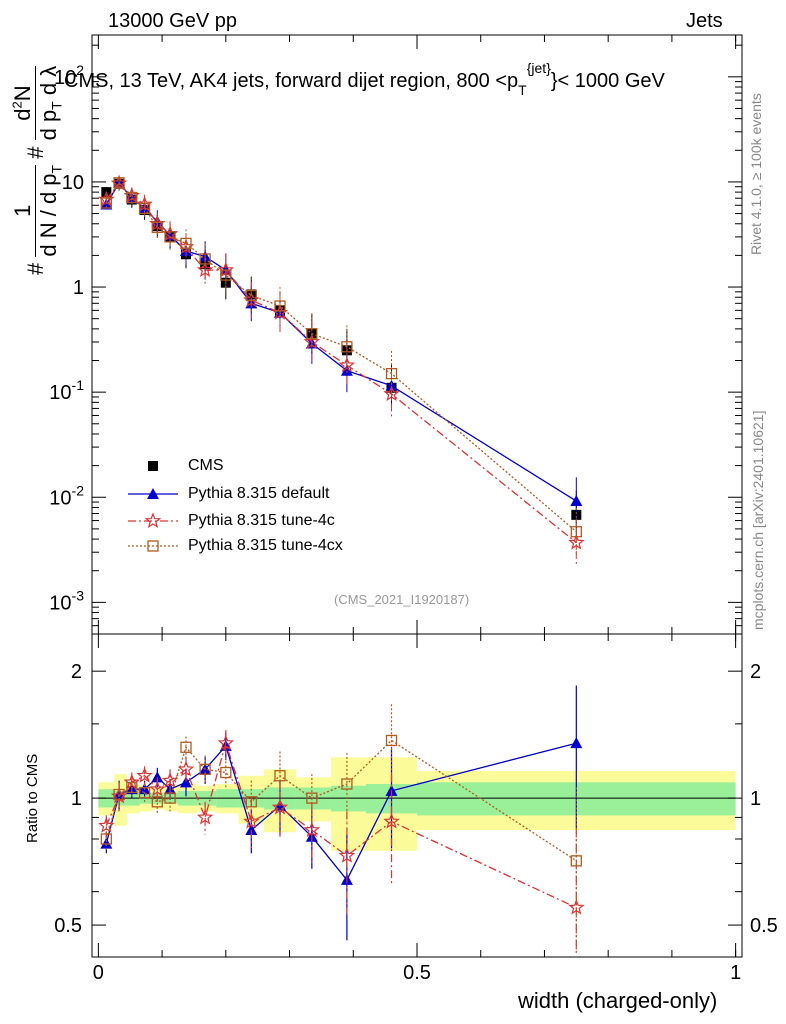 The width and height of the screenshot is (786, 1024). What do you see at coordinates (259, 493) in the screenshot?
I see `legend-label-default: Pythia 8.315 default` at bounding box center [259, 493].